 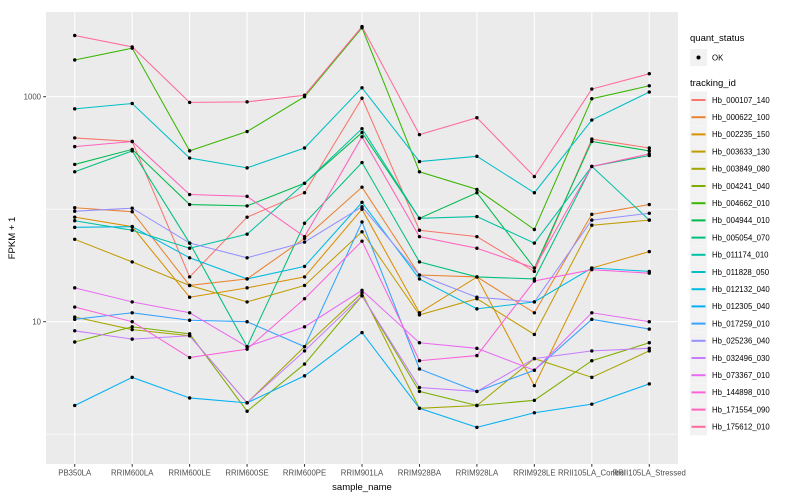 I want to click on x-tick-label: RRIM600LA, so click(x=132, y=473).